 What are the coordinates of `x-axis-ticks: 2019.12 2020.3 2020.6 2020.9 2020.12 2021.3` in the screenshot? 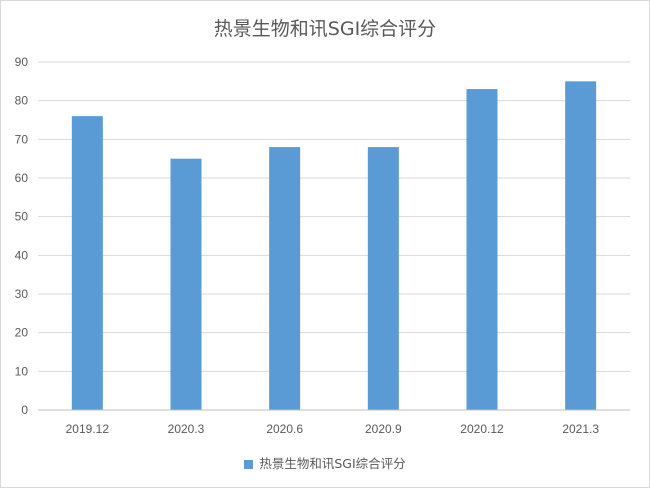 It's located at (333, 429).